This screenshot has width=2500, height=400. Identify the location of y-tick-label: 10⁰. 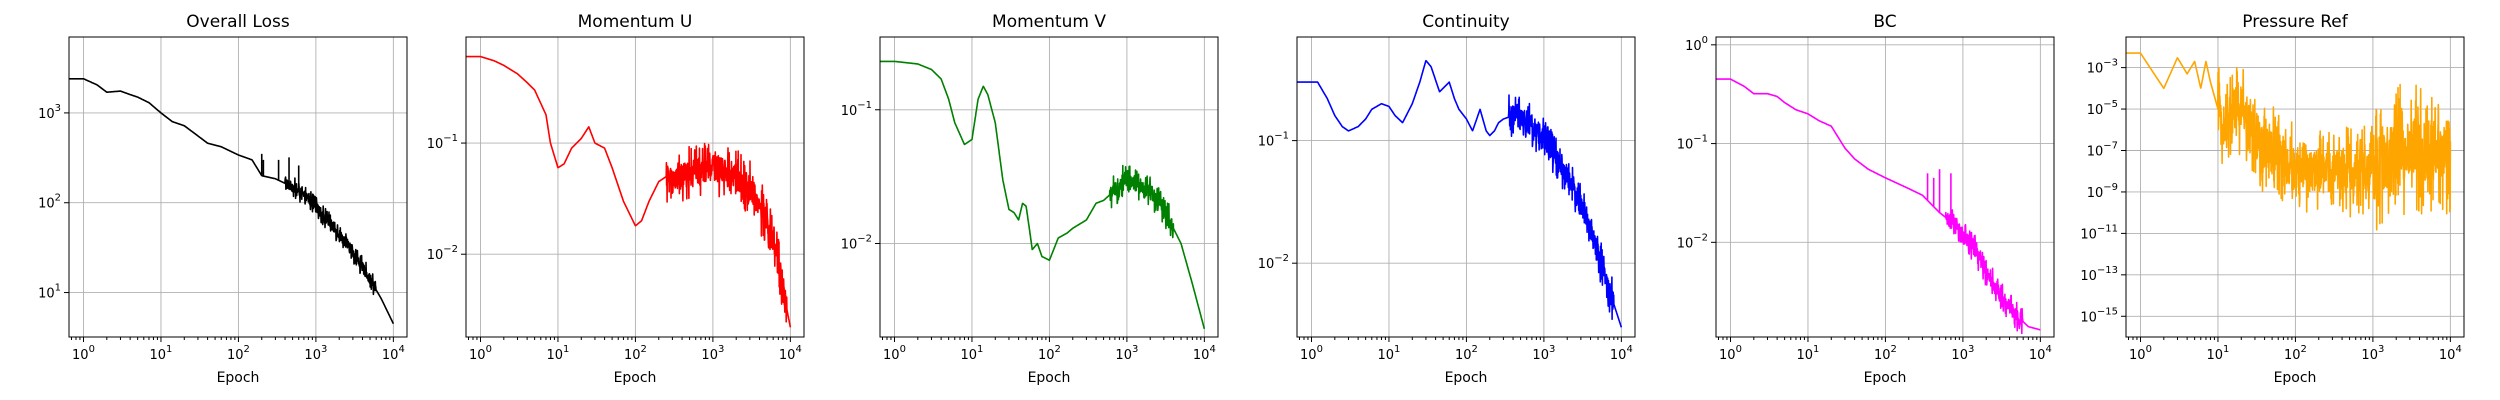
(1696, 44).